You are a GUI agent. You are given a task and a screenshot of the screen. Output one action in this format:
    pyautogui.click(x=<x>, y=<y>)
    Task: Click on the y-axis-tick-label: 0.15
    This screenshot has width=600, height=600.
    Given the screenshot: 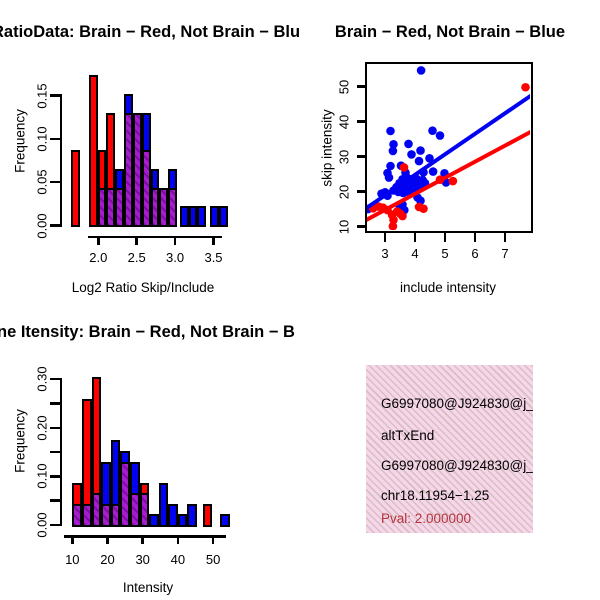 What is the action you would take?
    pyautogui.click(x=42, y=95)
    